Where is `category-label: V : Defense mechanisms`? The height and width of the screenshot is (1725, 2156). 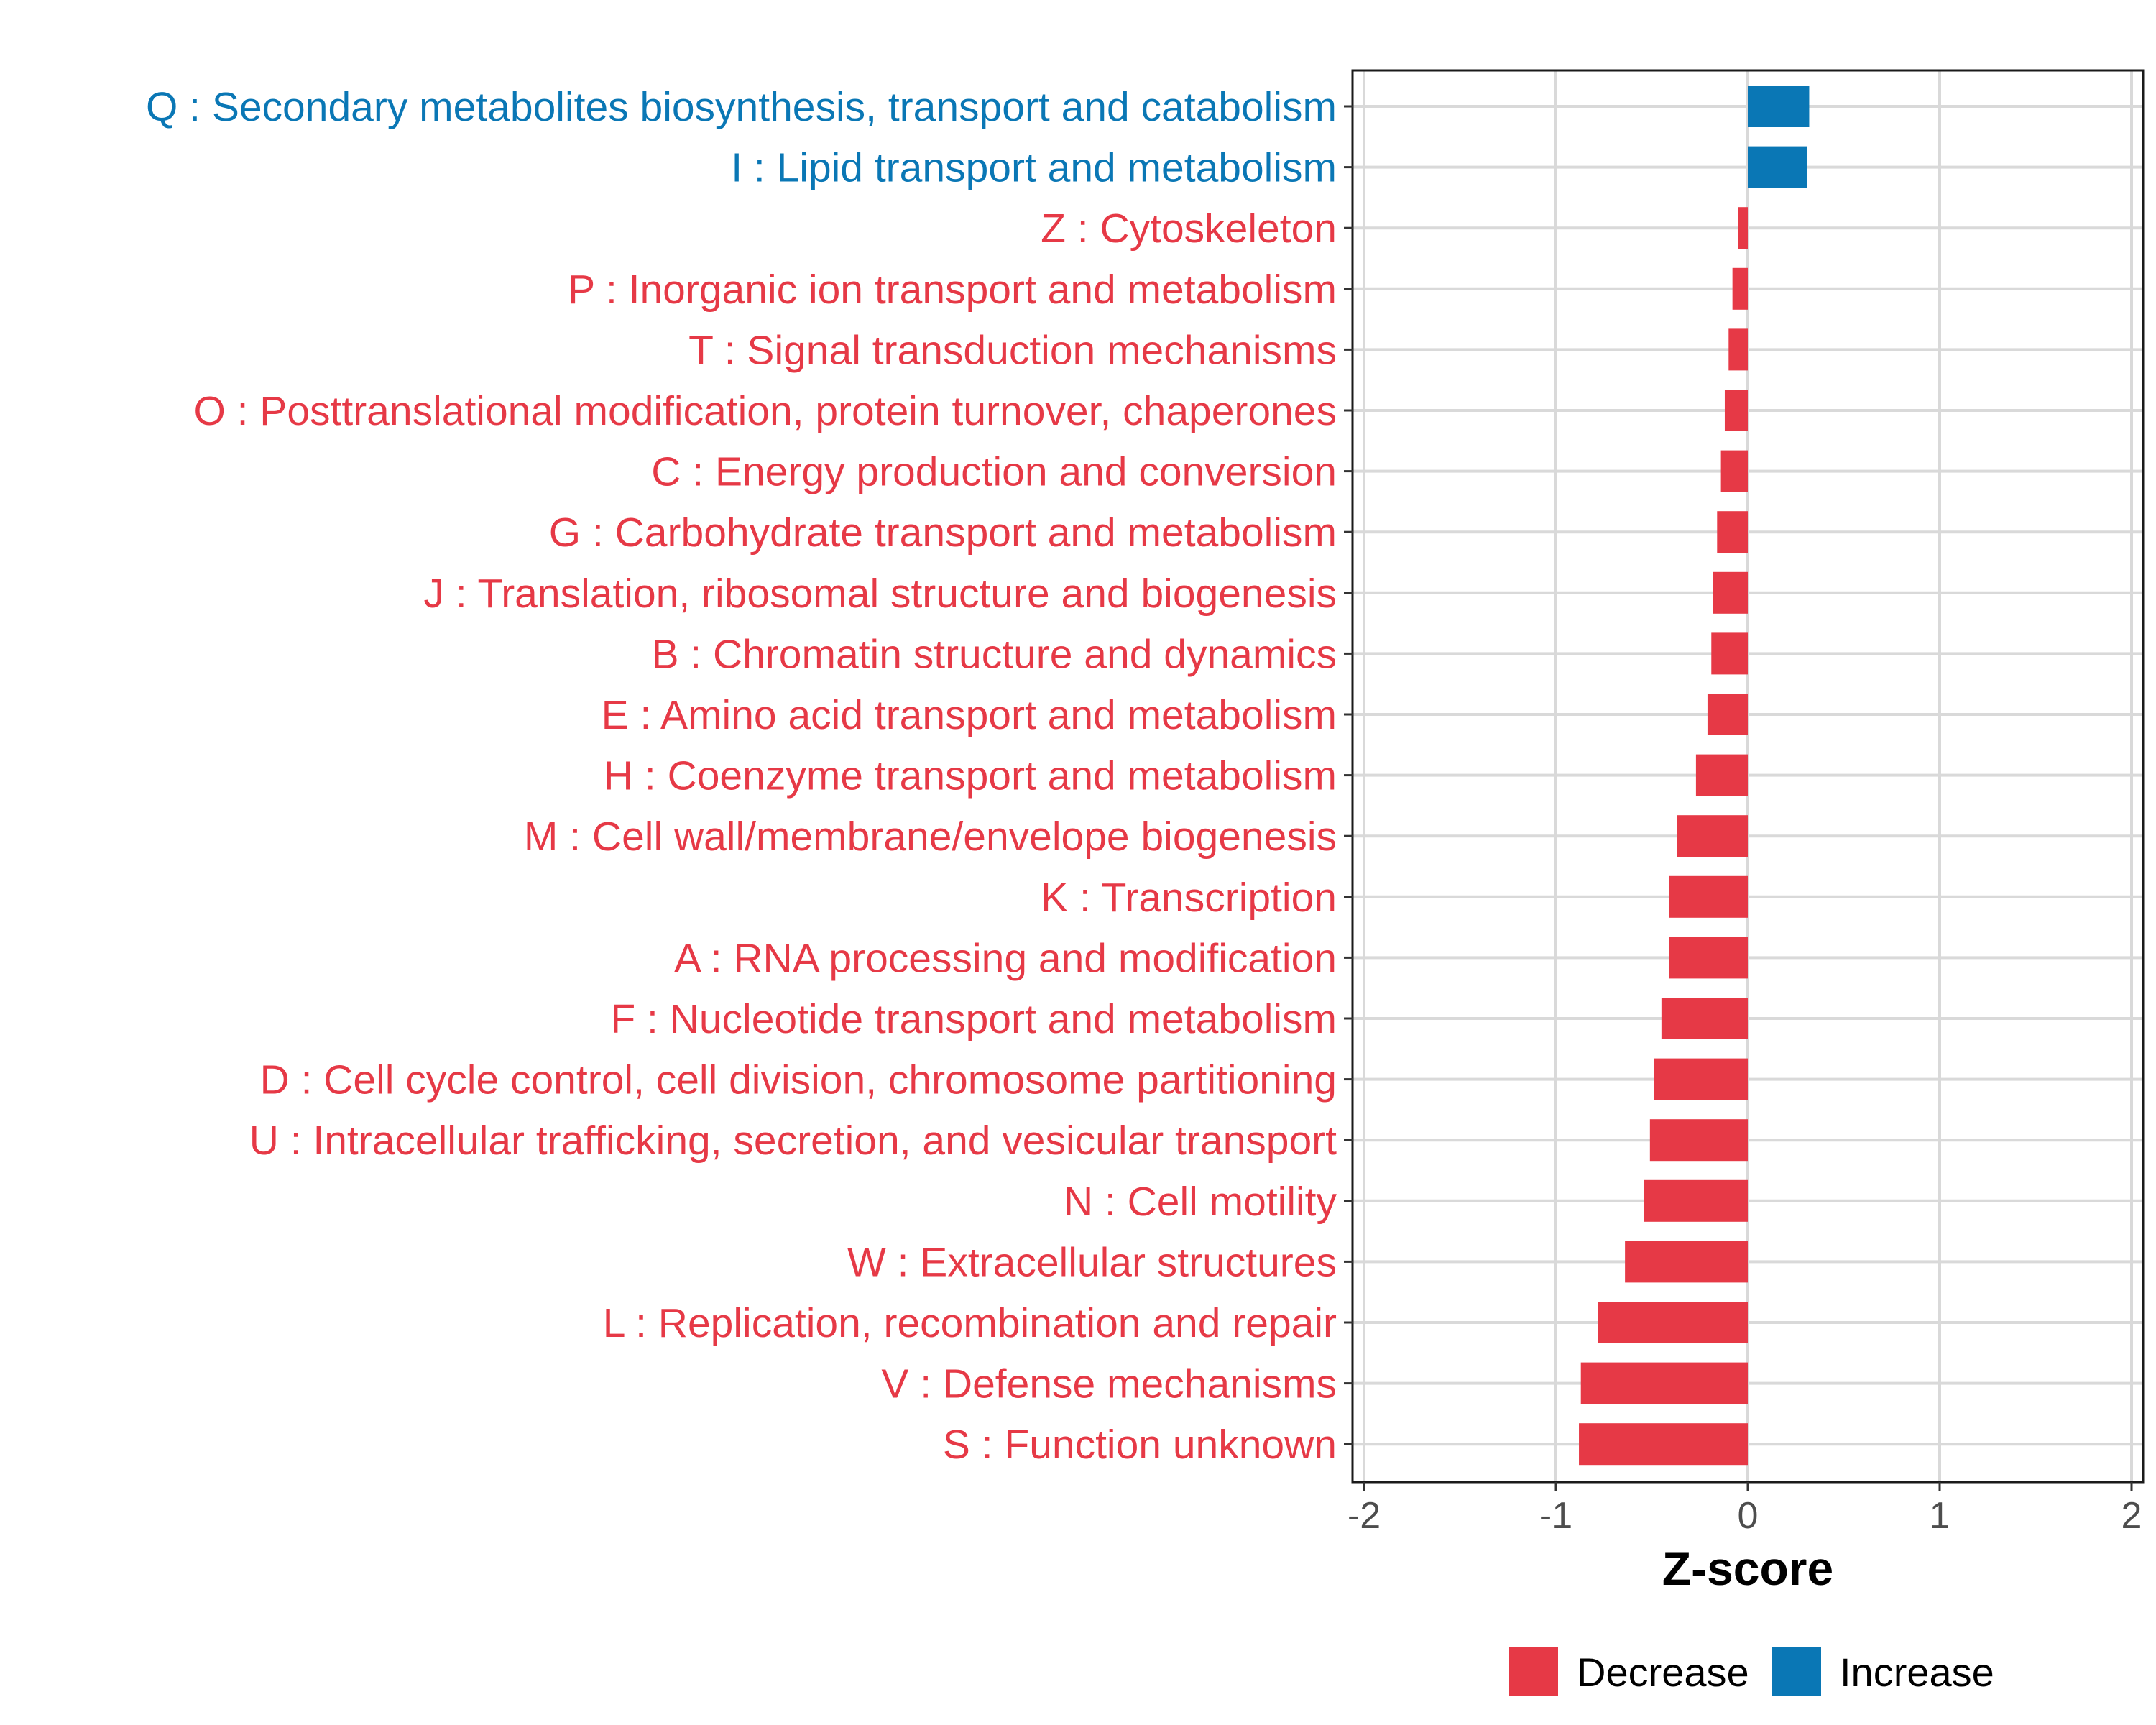 category-label: V : Defense mechanisms is located at coordinates (1109, 1384).